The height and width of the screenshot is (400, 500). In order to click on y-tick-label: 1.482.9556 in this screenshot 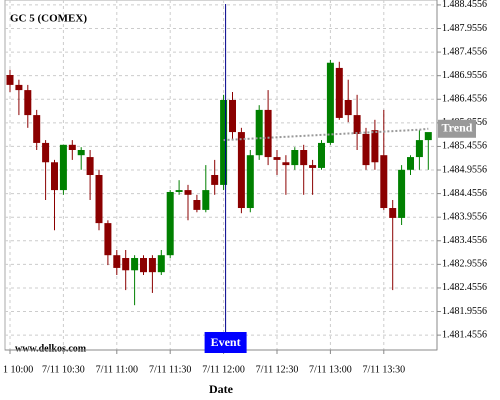, I will do `click(464, 264)`.